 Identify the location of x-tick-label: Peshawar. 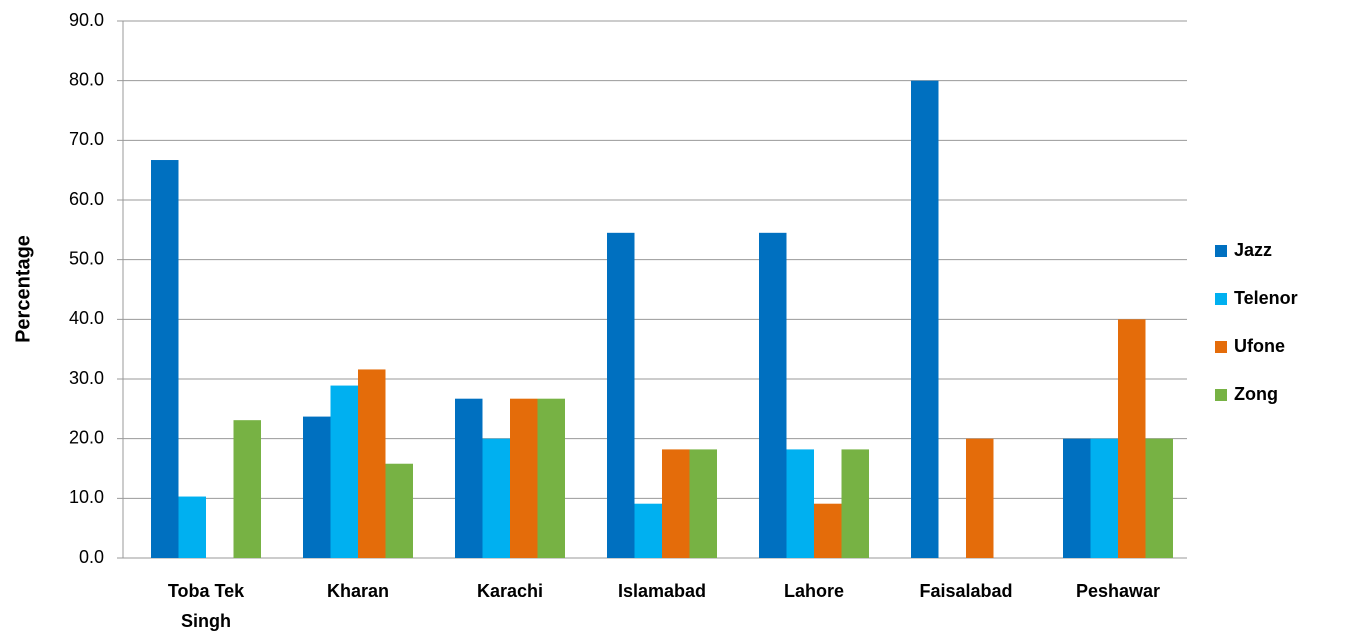
(1118, 591).